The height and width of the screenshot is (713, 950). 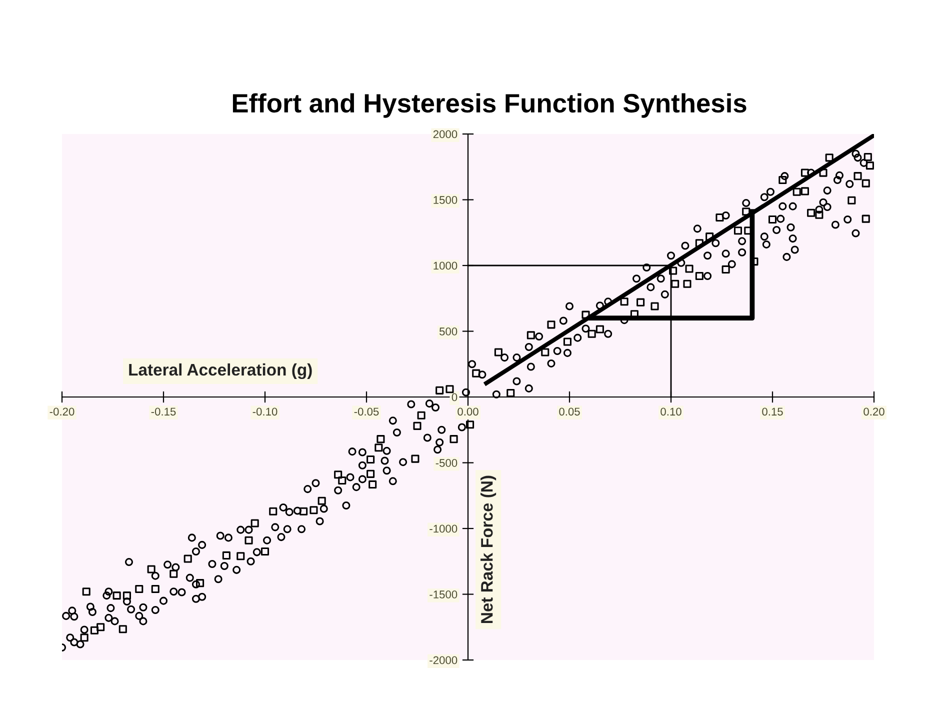 What do you see at coordinates (447, 463) in the screenshot?
I see `y-tick-label: -500` at bounding box center [447, 463].